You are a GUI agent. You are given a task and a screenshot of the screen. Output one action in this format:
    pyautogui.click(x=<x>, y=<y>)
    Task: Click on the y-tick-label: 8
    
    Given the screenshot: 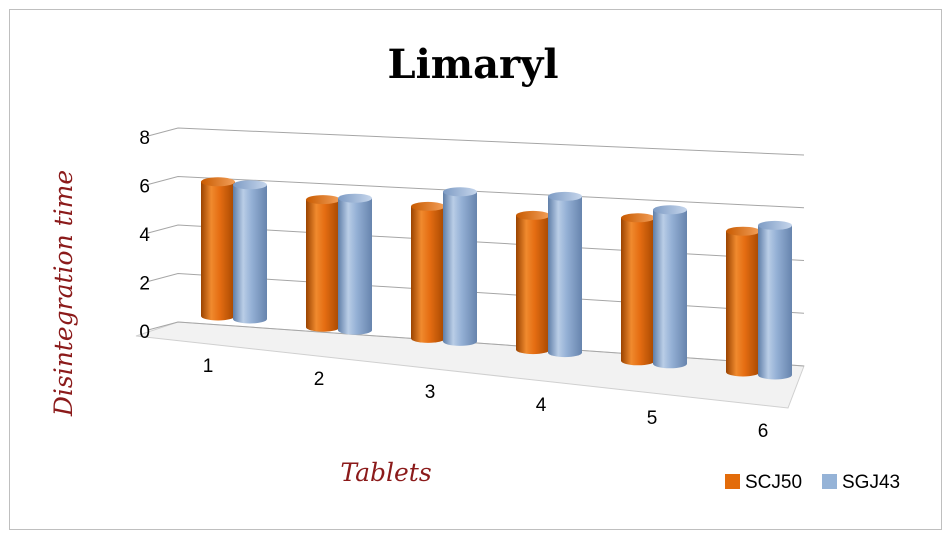 What is the action you would take?
    pyautogui.click(x=144, y=138)
    